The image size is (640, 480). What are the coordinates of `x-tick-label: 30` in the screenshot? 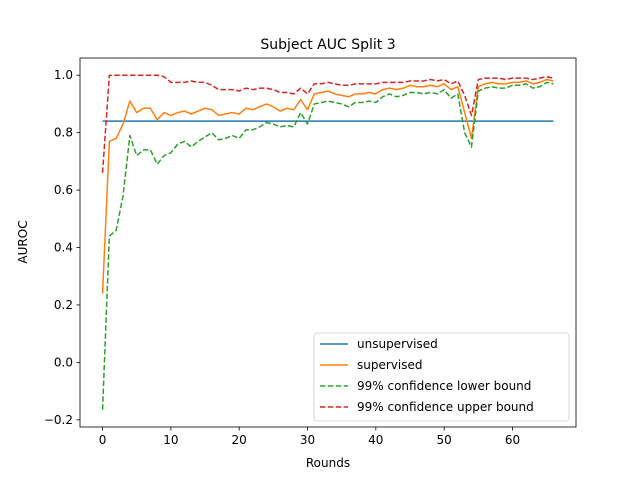 It's located at (307, 440).